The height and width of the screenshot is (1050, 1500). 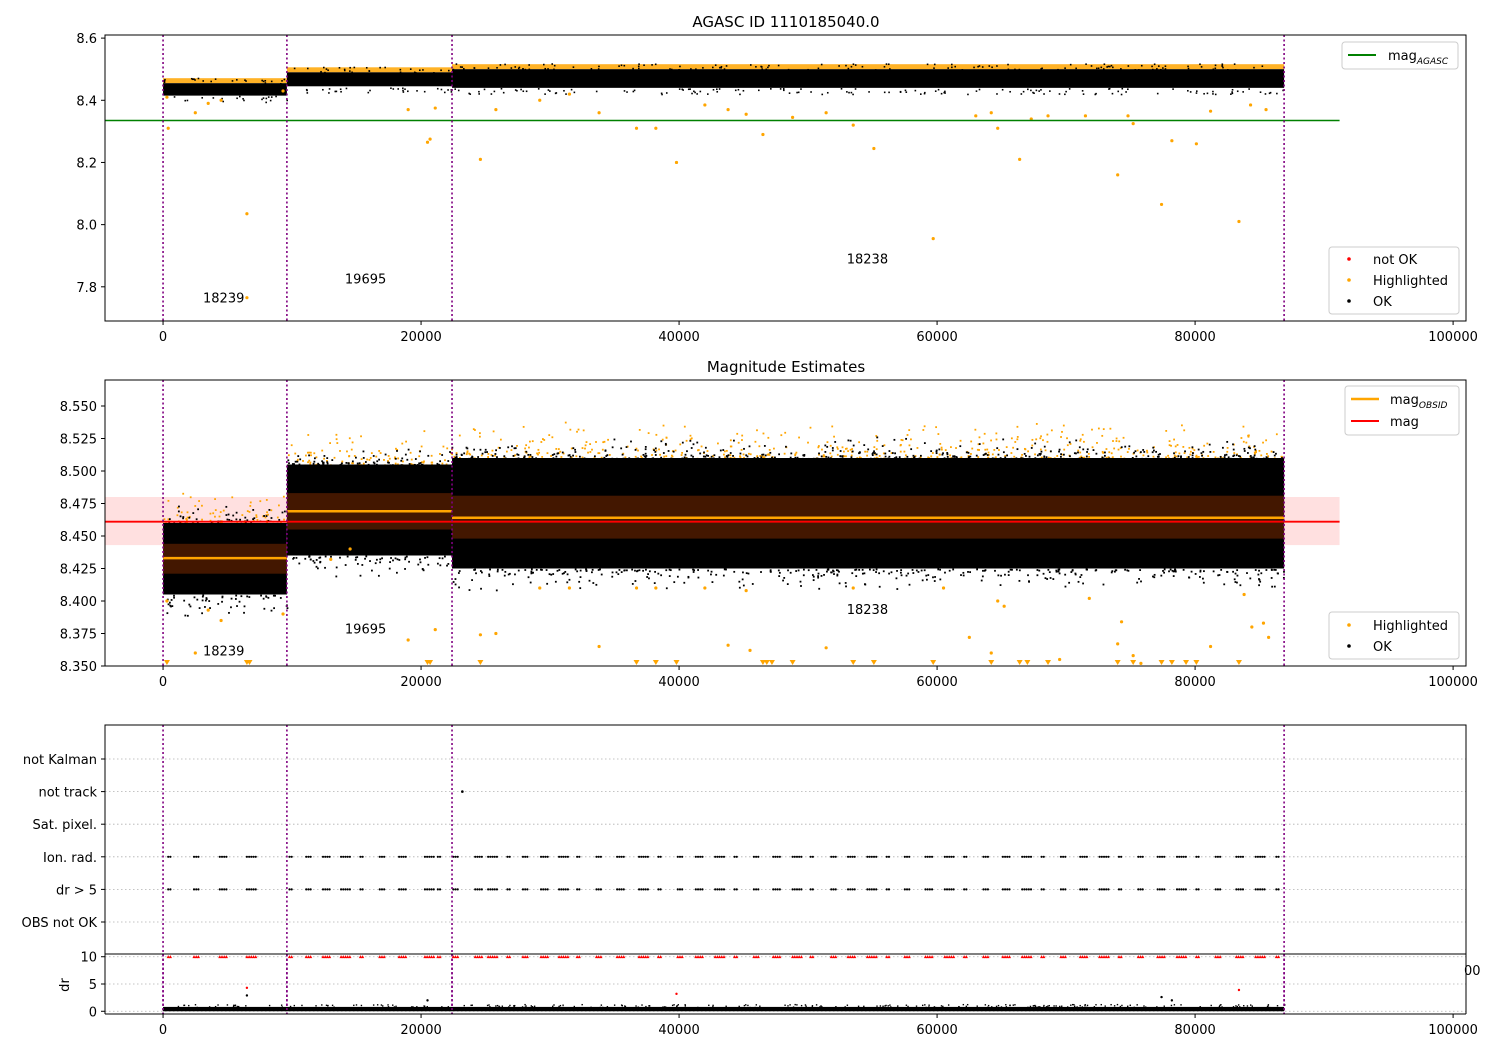 I want to click on legend-box, so click(x=1400, y=55).